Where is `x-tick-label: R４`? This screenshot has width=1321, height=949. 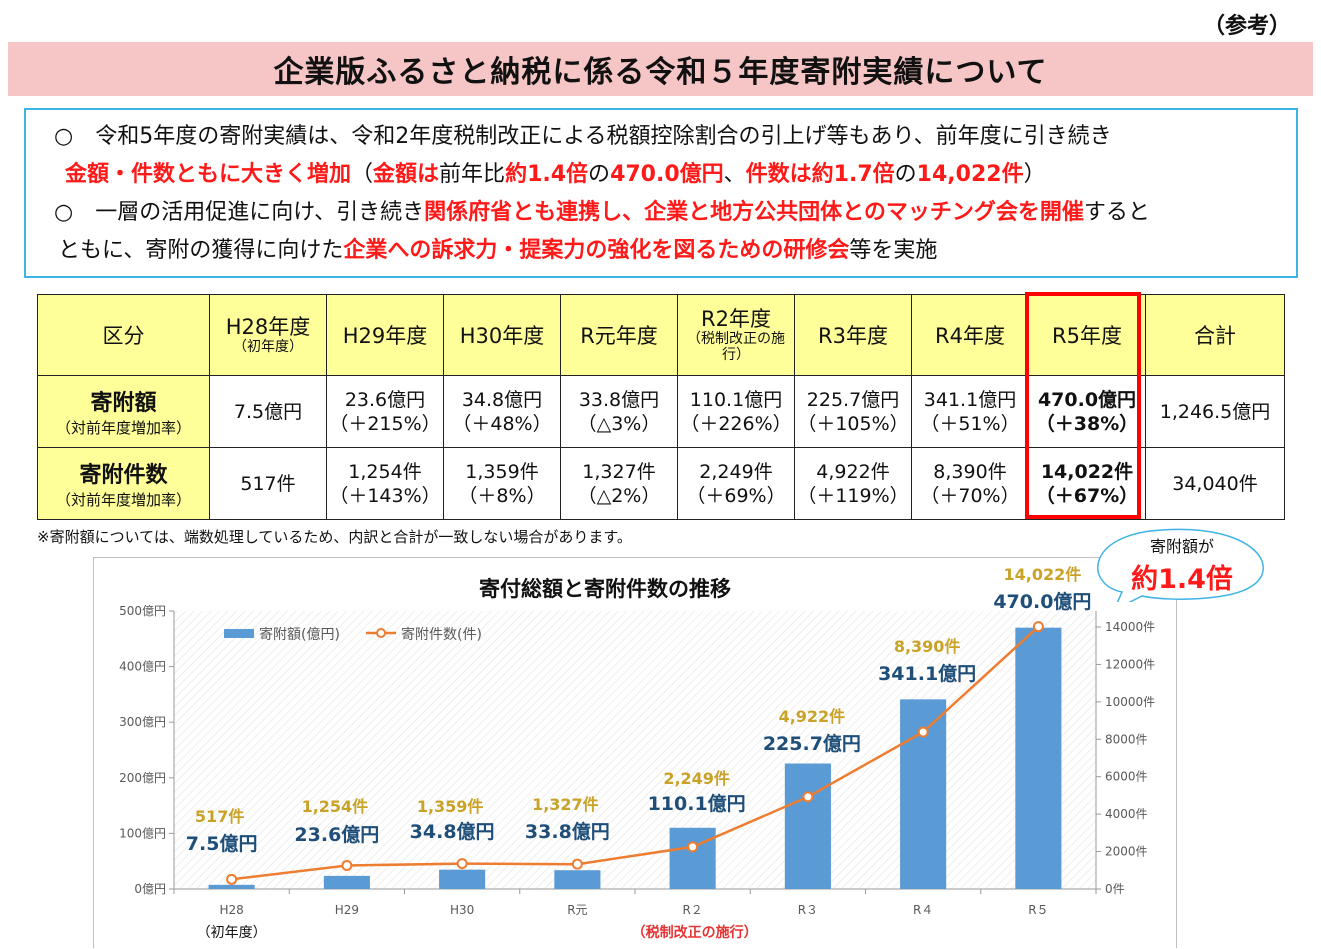
x-tick-label: R４ is located at coordinates (923, 910).